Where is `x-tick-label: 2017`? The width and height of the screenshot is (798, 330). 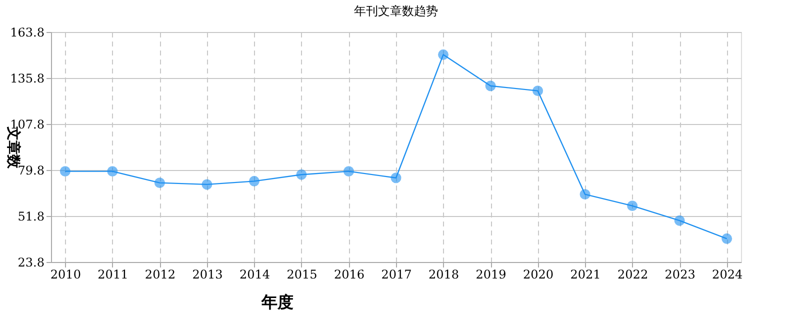
x-tick-label: 2017 is located at coordinates (396, 275).